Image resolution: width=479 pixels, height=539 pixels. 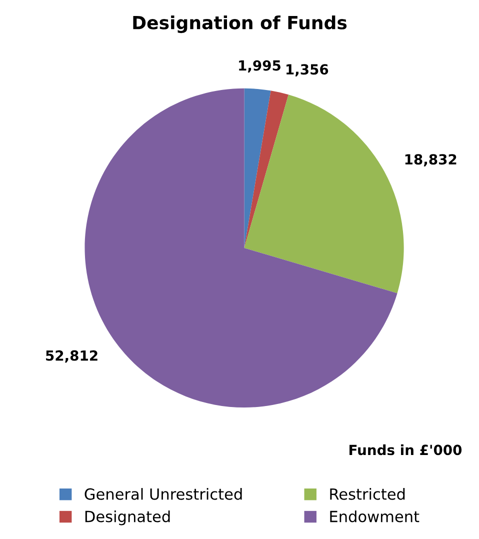 What do you see at coordinates (259, 66) in the screenshot?
I see `data-label: 1,995` at bounding box center [259, 66].